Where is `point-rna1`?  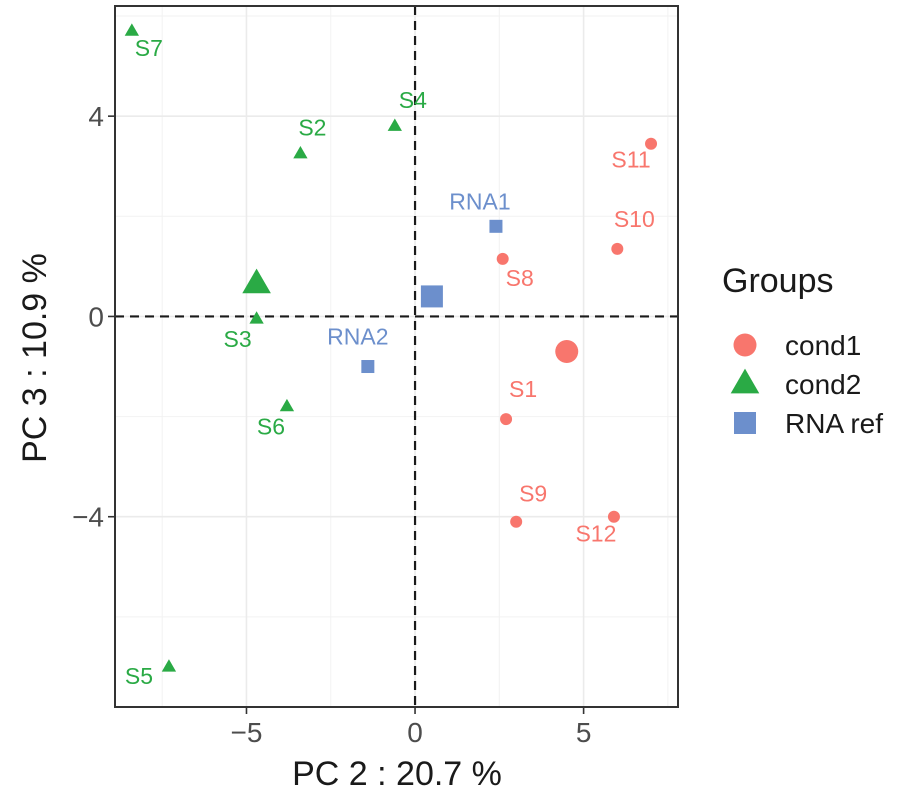
point-rna1 is located at coordinates (496, 226).